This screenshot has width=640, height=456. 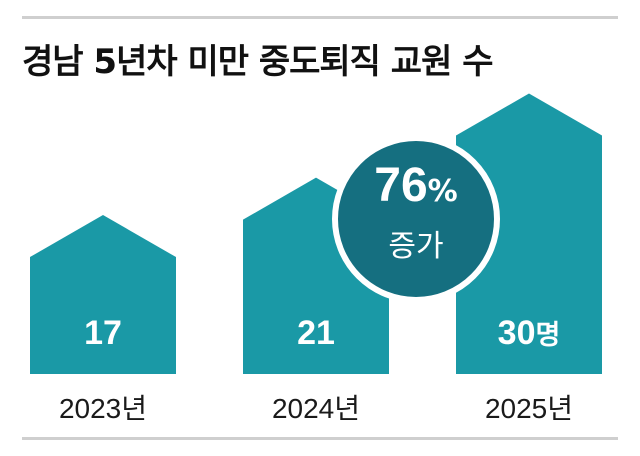 I want to click on bar-value-label-3: 30명, so click(x=529, y=333).